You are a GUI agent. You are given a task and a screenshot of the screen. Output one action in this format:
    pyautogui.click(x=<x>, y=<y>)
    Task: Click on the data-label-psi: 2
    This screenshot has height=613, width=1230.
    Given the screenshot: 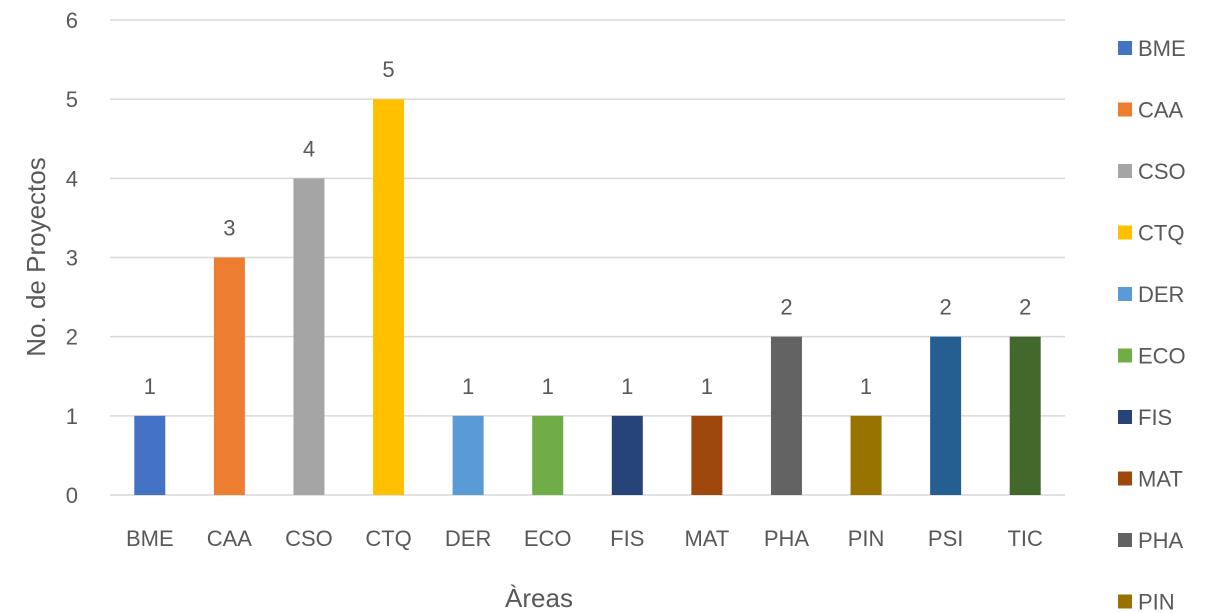 What is the action you would take?
    pyautogui.click(x=946, y=307)
    